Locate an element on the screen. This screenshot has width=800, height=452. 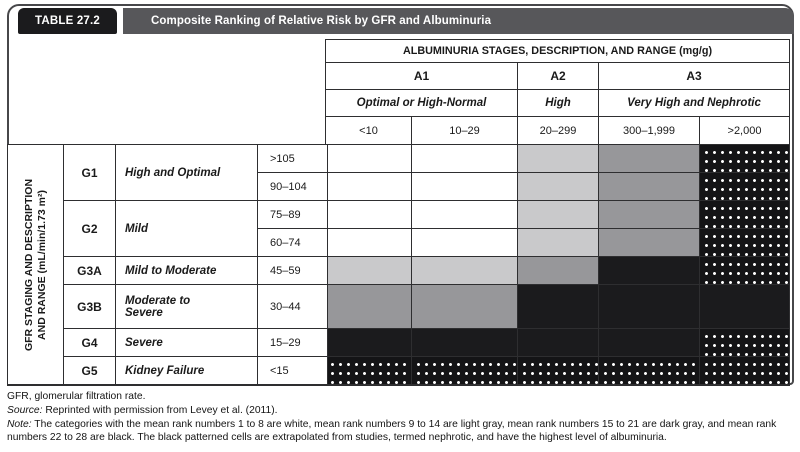
stage-g3a-description: Mild to Moderate is located at coordinates (186, 270).